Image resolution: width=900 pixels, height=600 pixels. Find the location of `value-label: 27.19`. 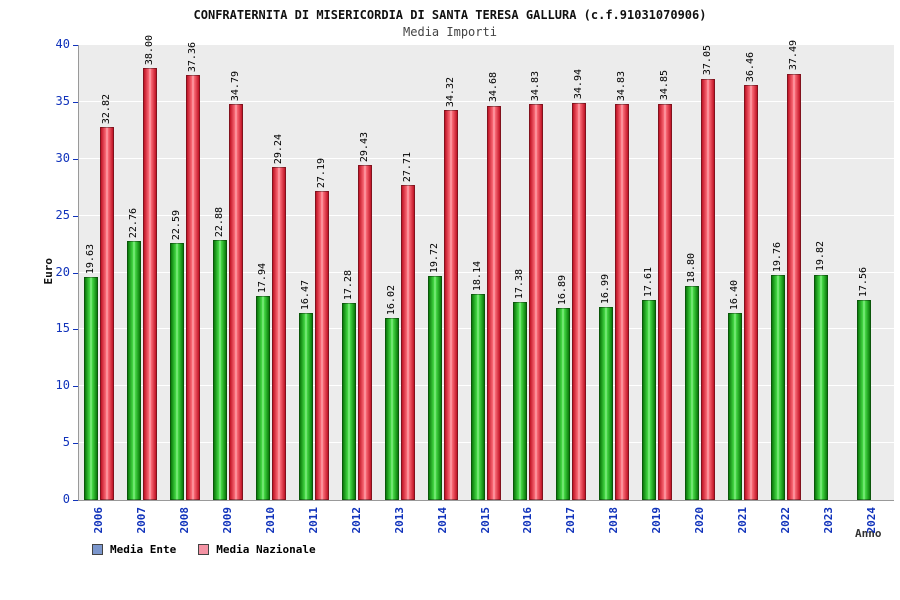

value-label: 27.19 is located at coordinates (321, 172).